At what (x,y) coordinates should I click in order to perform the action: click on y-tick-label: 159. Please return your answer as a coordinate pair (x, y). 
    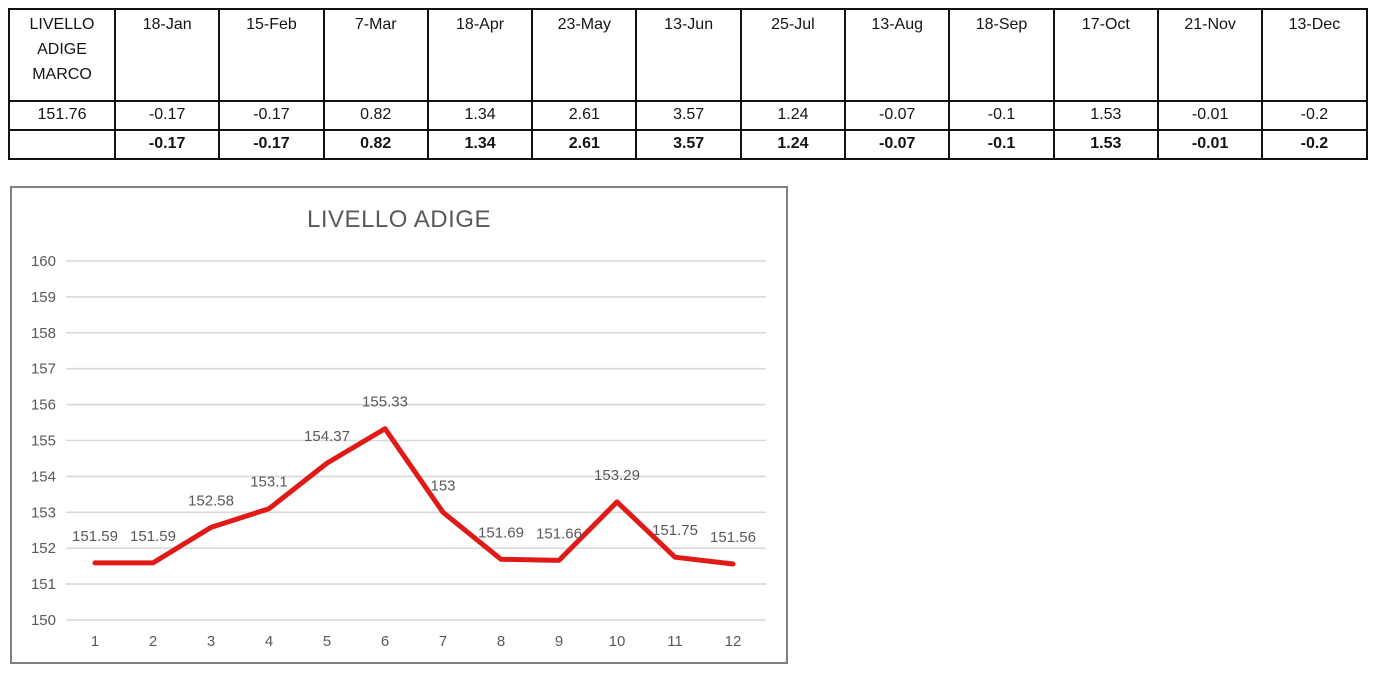
    Looking at the image, I should click on (43, 297).